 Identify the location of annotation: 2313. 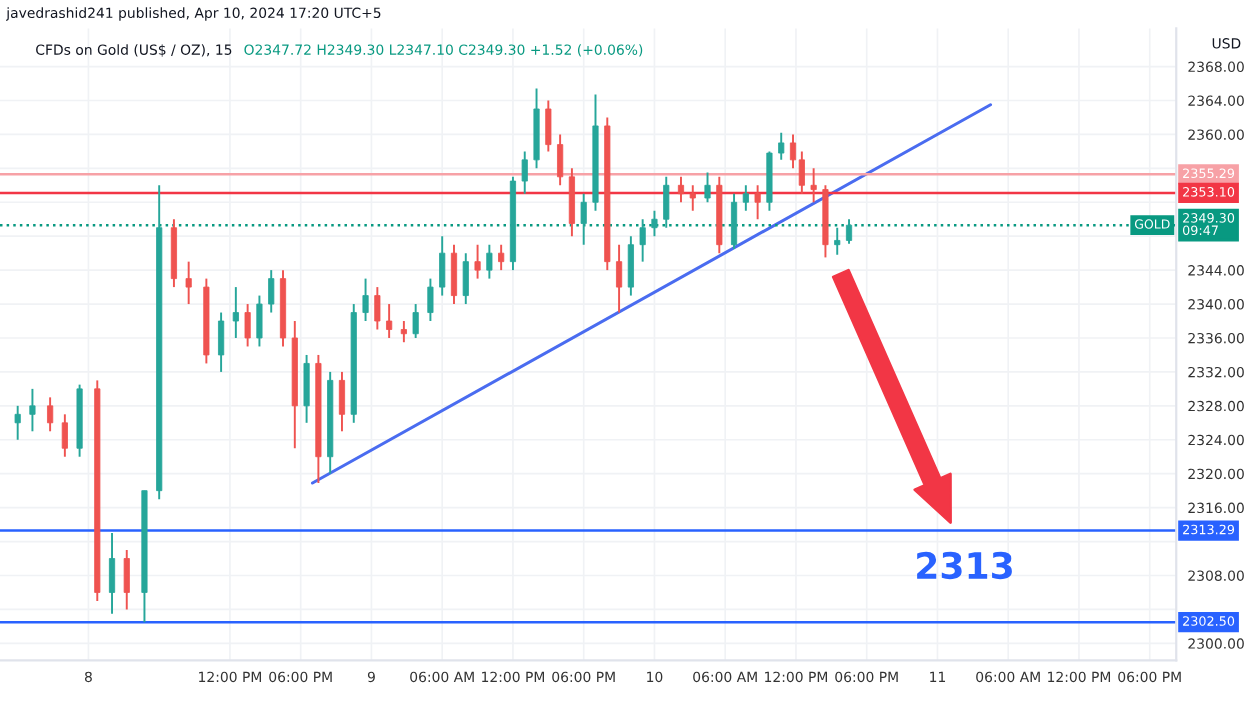
(964, 565).